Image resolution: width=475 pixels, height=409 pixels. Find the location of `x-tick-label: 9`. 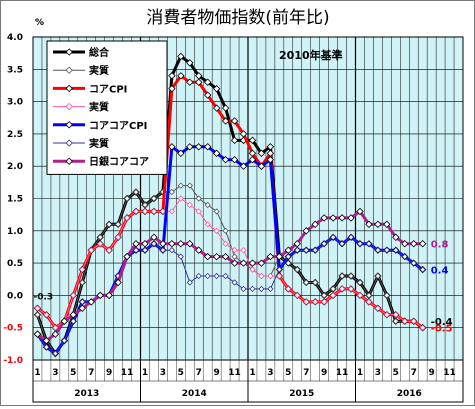

x-tick-label: 9 is located at coordinates (324, 373).